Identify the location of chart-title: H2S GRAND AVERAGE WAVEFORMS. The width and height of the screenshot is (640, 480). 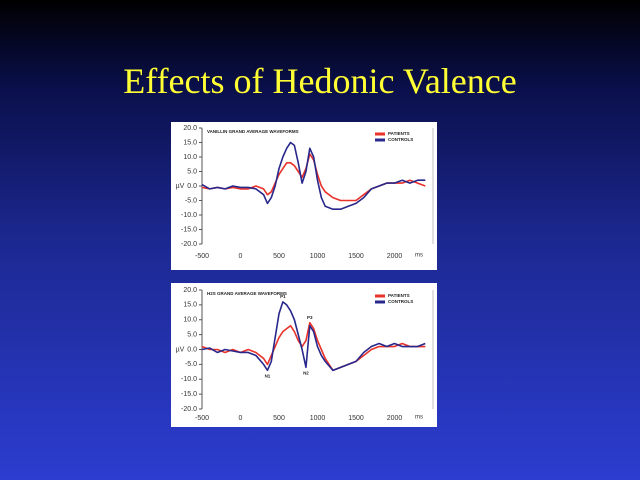
(247, 293).